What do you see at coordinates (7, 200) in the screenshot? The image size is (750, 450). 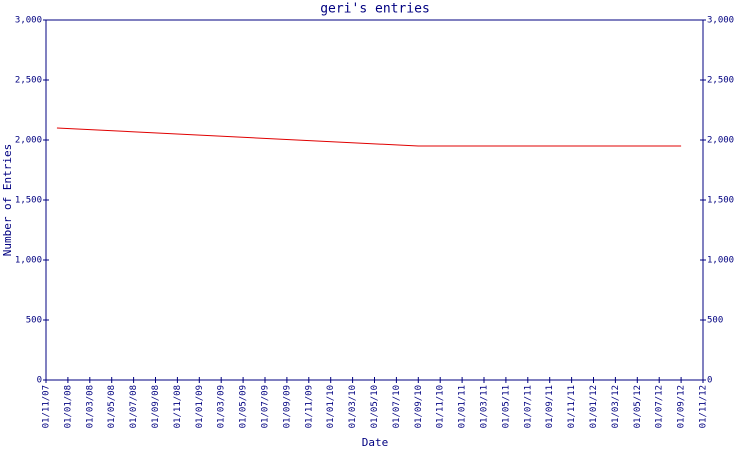 I see `y-axis-label: Number of Entries` at bounding box center [7, 200].